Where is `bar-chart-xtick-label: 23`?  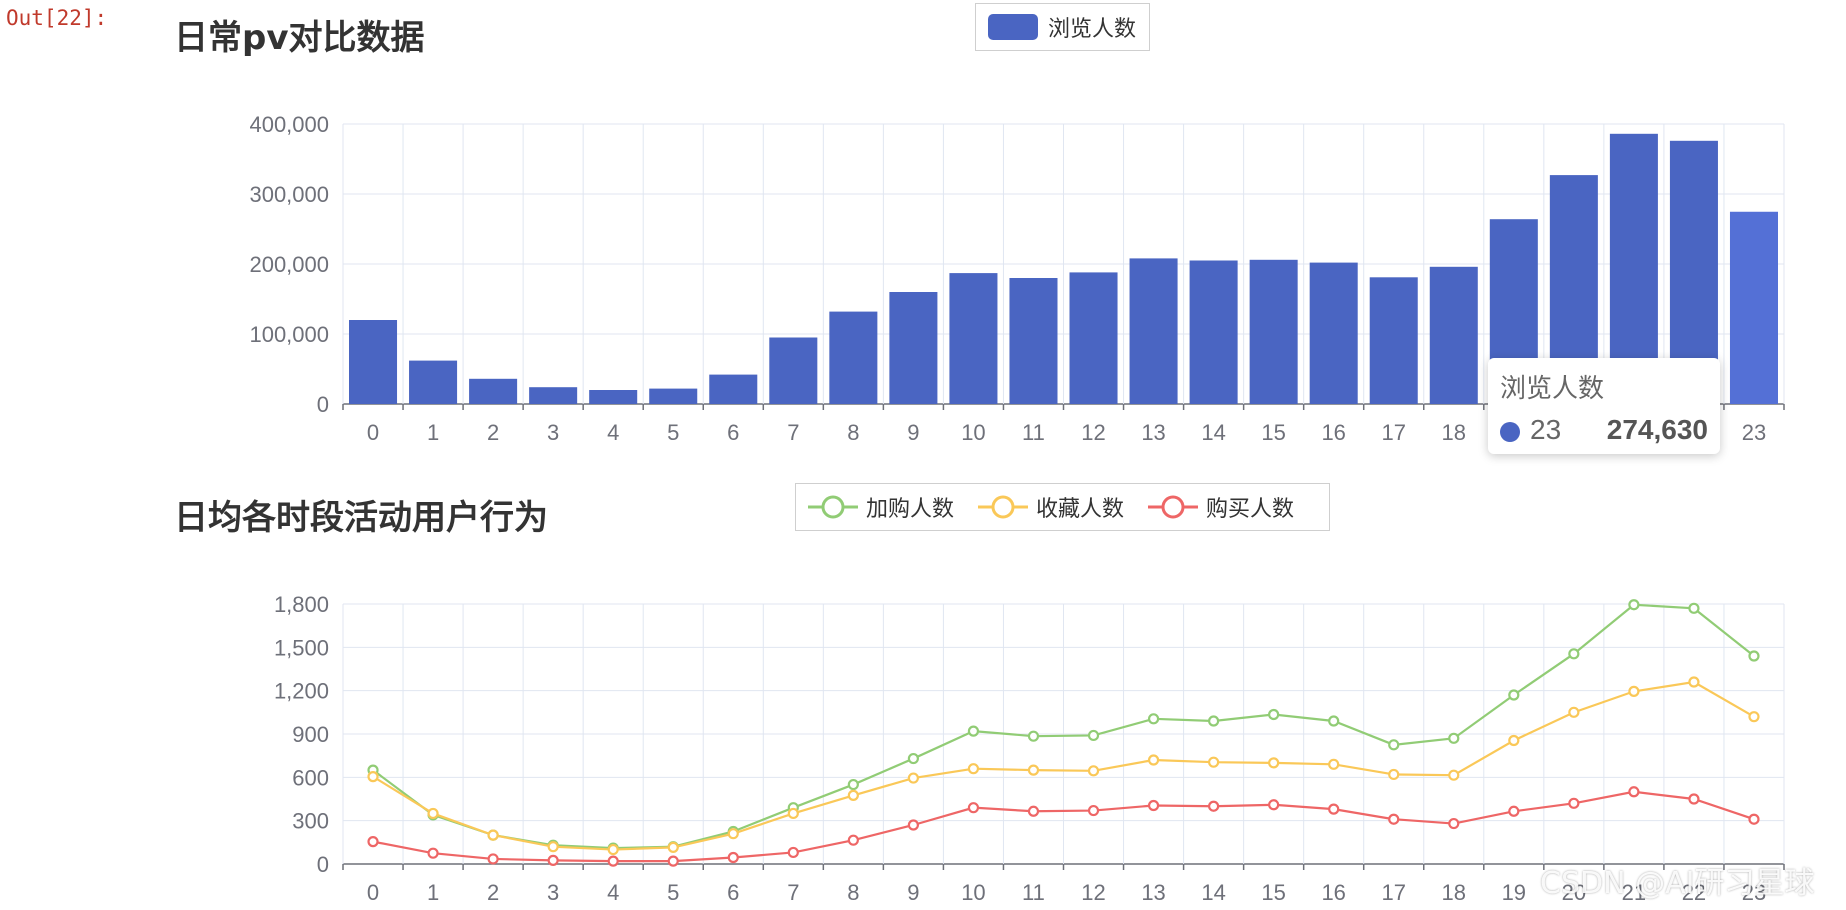 bar-chart-xtick-label: 23 is located at coordinates (1754, 432).